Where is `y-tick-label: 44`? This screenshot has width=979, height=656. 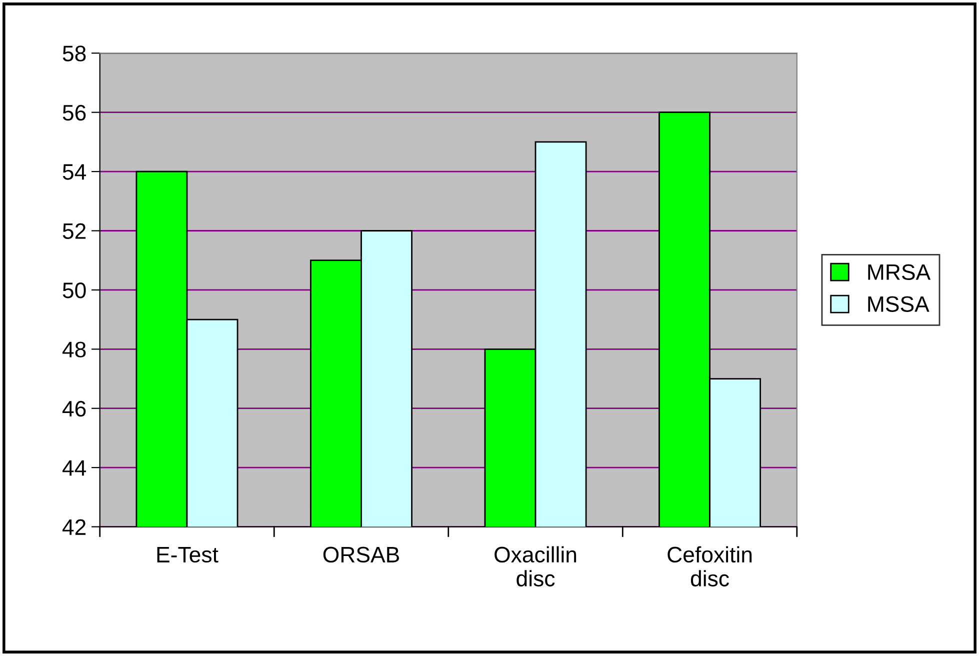
y-tick-label: 44 is located at coordinates (74, 468).